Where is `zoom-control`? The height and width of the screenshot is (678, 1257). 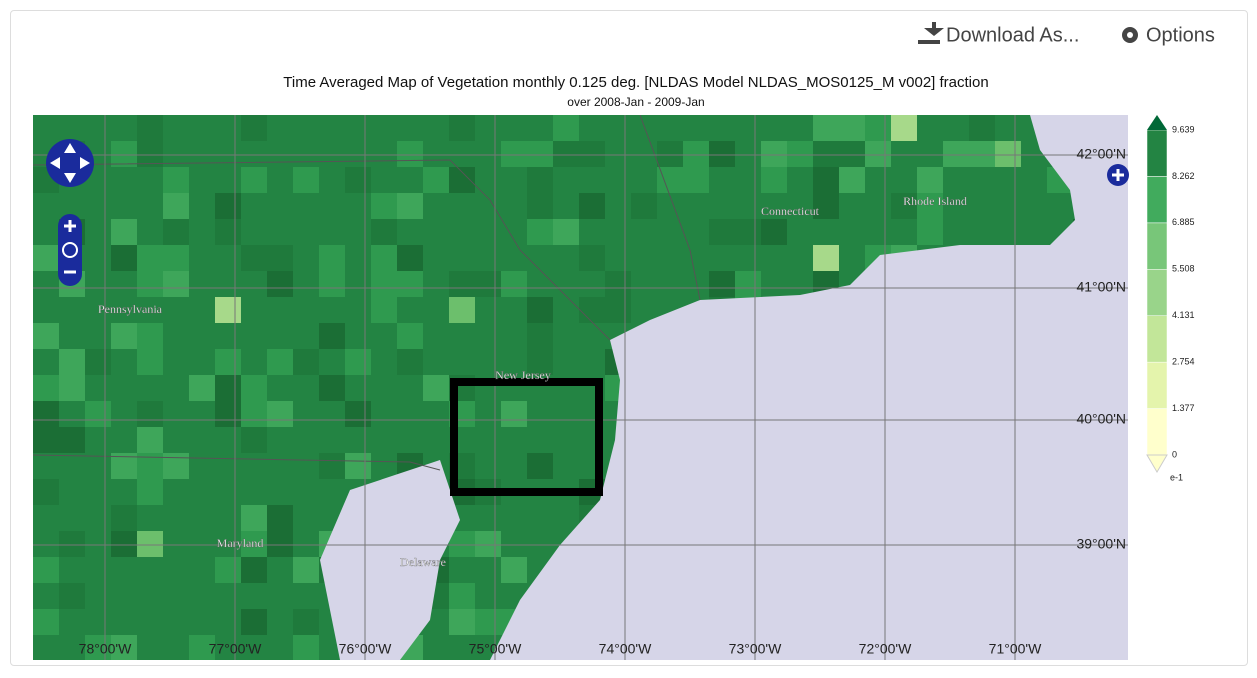
zoom-control is located at coordinates (70, 250).